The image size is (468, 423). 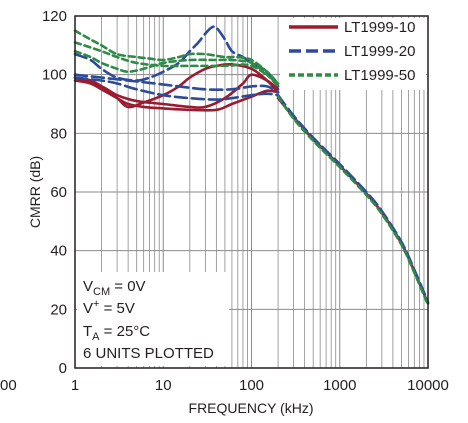 I want to click on y-tick-label: 120, so click(x=54, y=16).